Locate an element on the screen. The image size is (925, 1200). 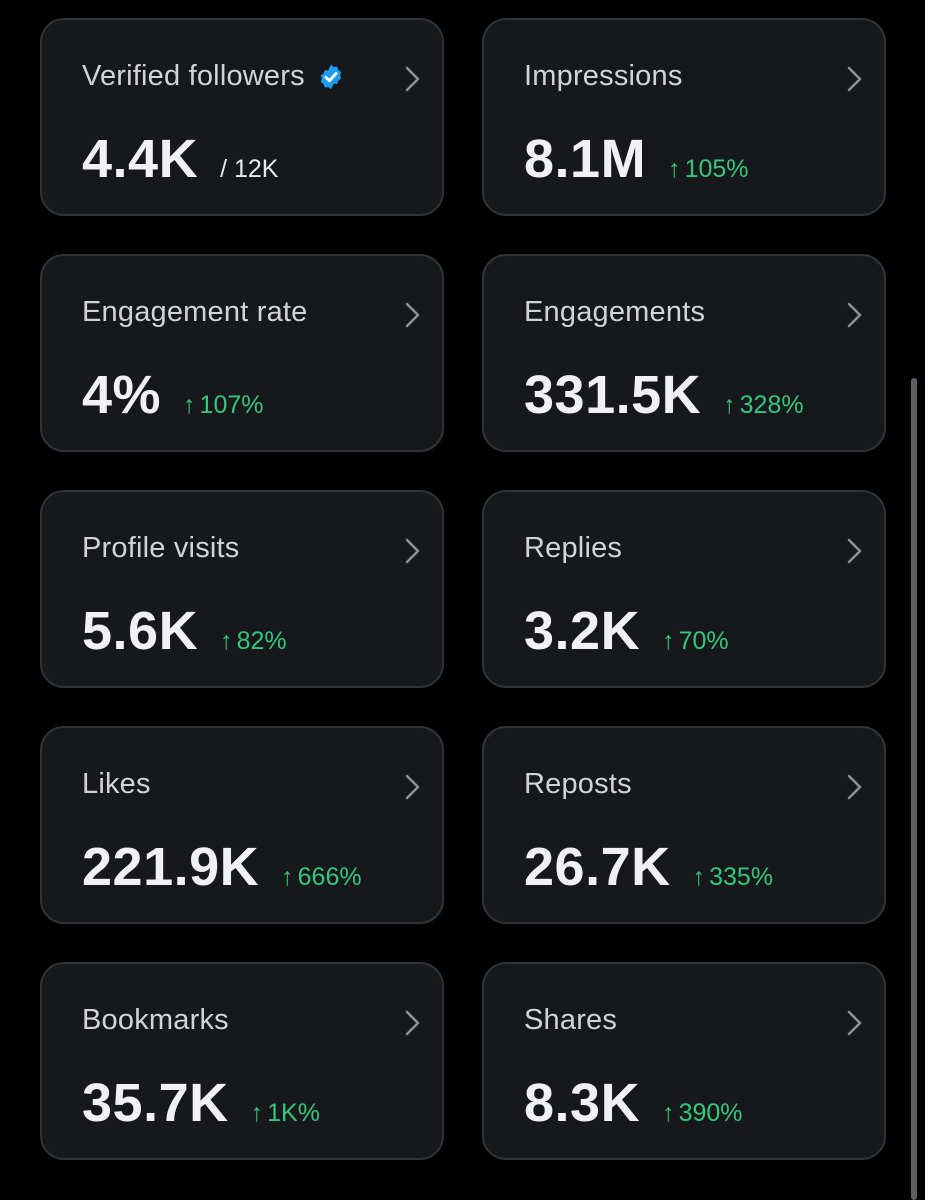
metric-change: ↑ 105% is located at coordinates (708, 169).